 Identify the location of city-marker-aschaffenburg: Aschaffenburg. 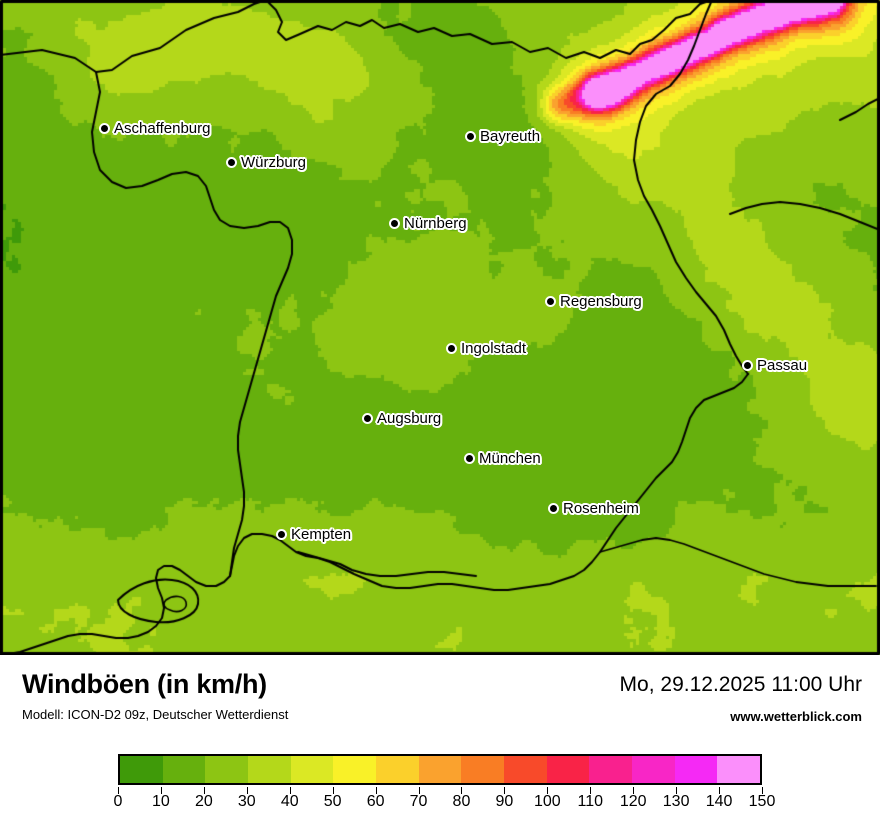
(154, 128).